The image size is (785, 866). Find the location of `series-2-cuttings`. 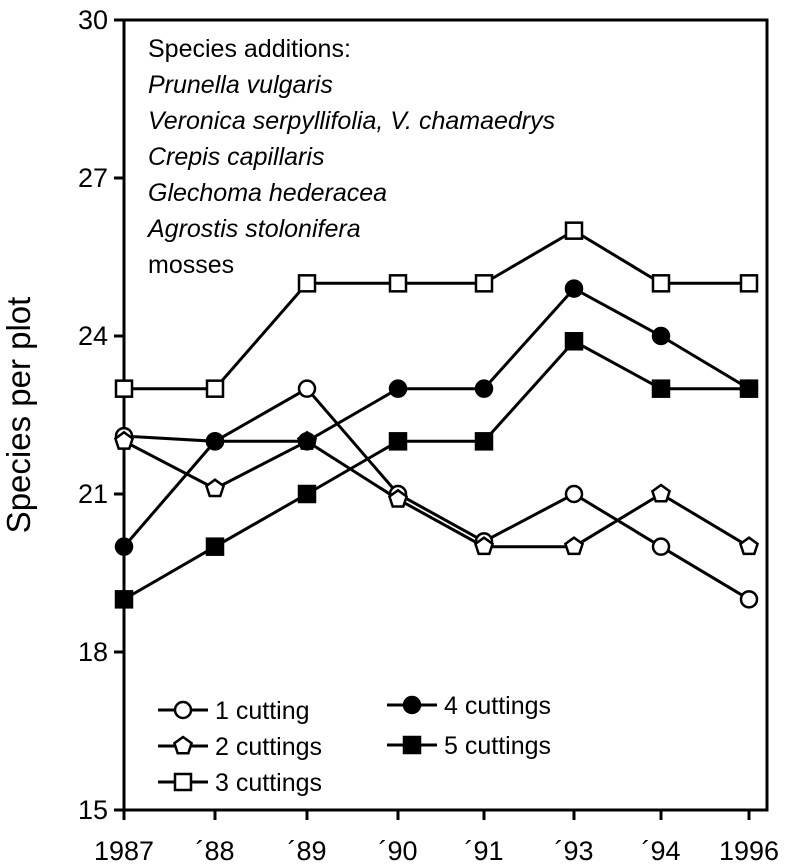

series-2-cuttings is located at coordinates (436, 493).